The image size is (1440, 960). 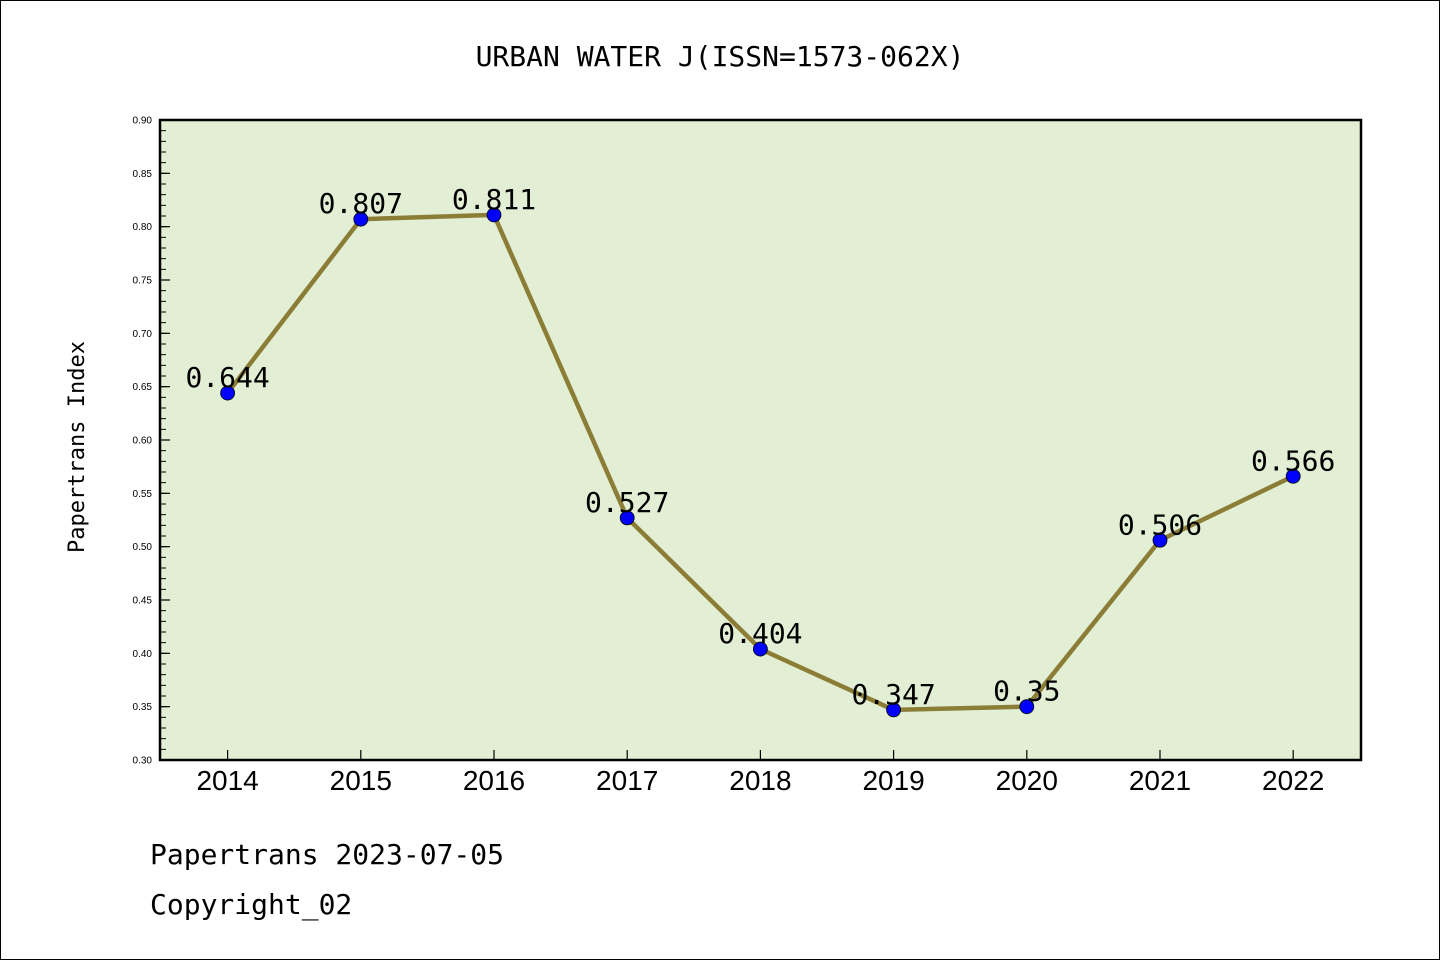 I want to click on data-label: 0.807, so click(x=361, y=203).